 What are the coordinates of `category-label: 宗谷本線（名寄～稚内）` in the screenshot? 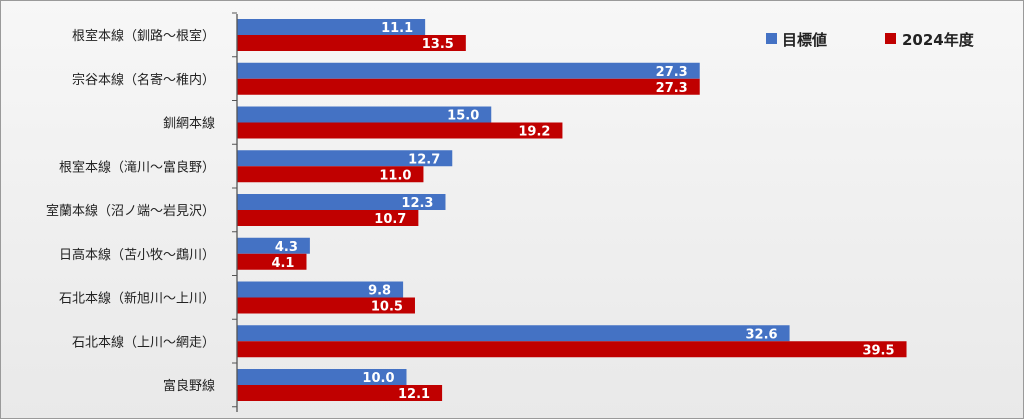 It's located at (143, 80).